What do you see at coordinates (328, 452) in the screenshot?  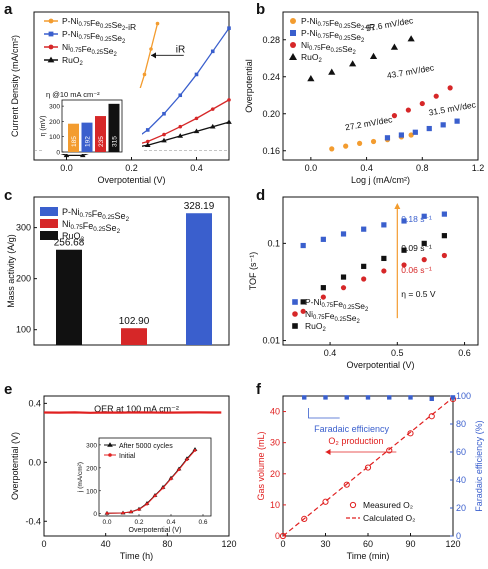 I see `o2-arrowhead` at bounding box center [328, 452].